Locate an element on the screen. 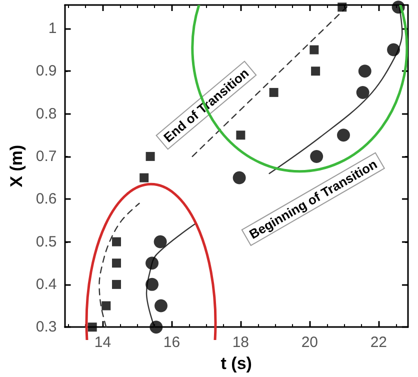  y-axis-title: X (m) is located at coordinates (16, 166).